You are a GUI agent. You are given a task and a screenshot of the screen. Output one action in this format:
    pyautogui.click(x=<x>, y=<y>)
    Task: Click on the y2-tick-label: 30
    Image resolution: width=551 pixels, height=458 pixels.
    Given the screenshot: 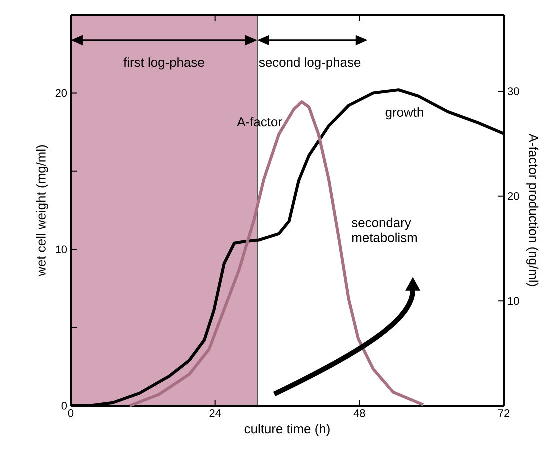 What is the action you would take?
    pyautogui.click(x=514, y=92)
    